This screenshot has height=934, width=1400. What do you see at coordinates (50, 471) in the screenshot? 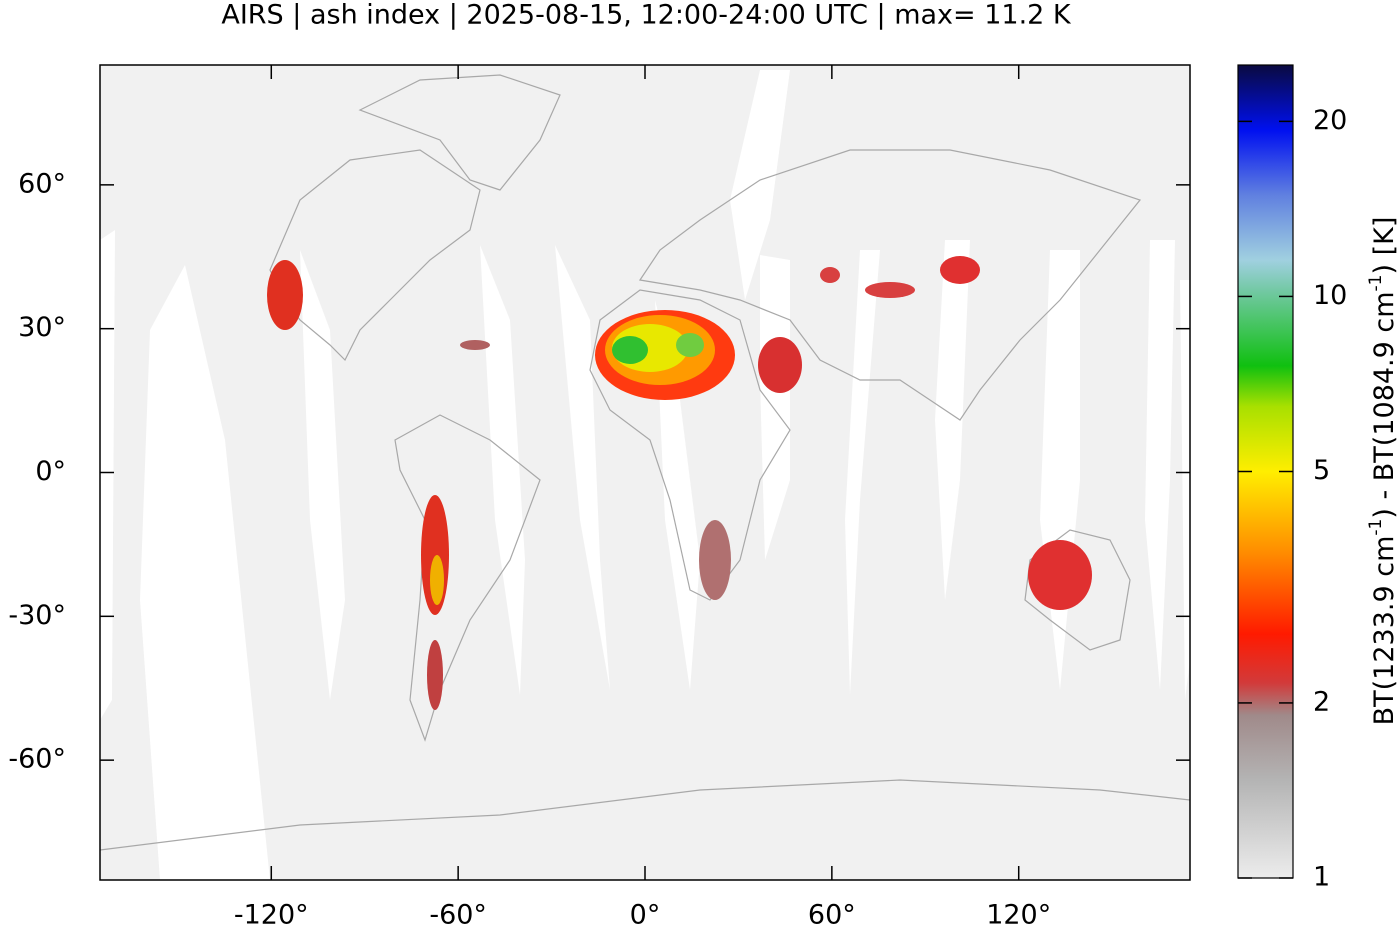
I see `y-tick-label: 0°` at bounding box center [50, 471].